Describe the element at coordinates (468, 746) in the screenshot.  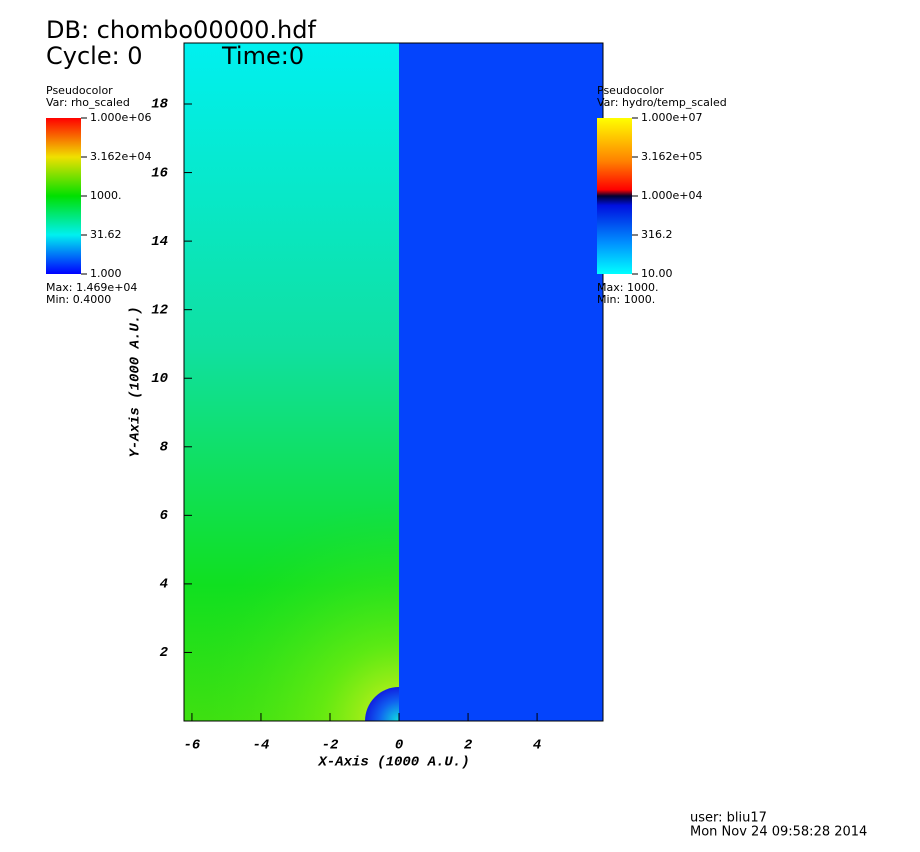
I see `x-tick-label: 2` at that location.